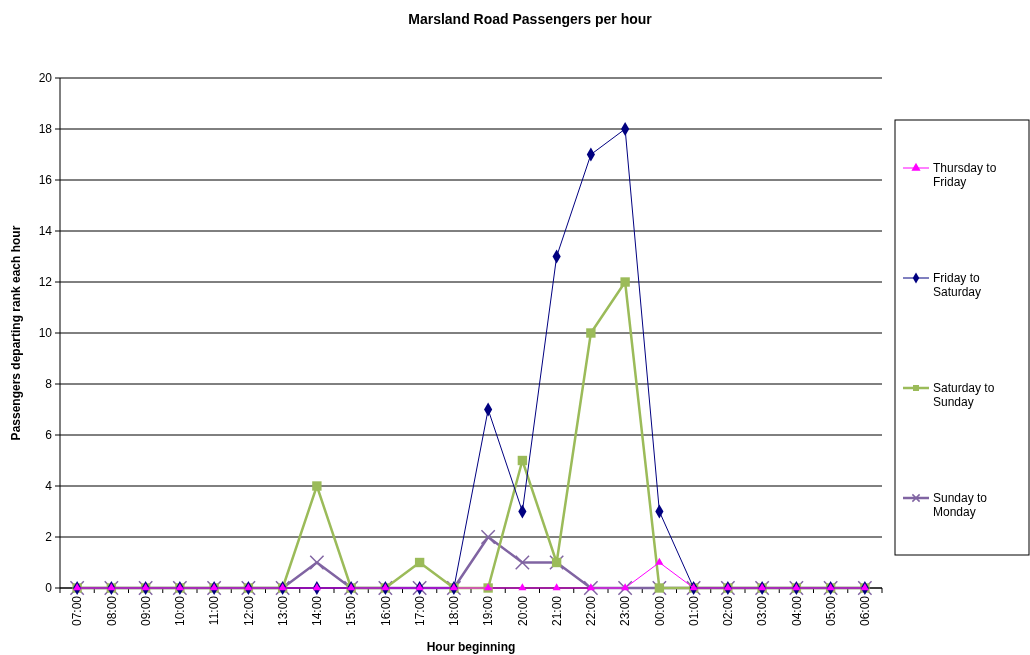 Image resolution: width=1030 pixels, height=655 pixels. What do you see at coordinates (865, 611) in the screenshot?
I see `x-tick-label: 06:00` at bounding box center [865, 611].